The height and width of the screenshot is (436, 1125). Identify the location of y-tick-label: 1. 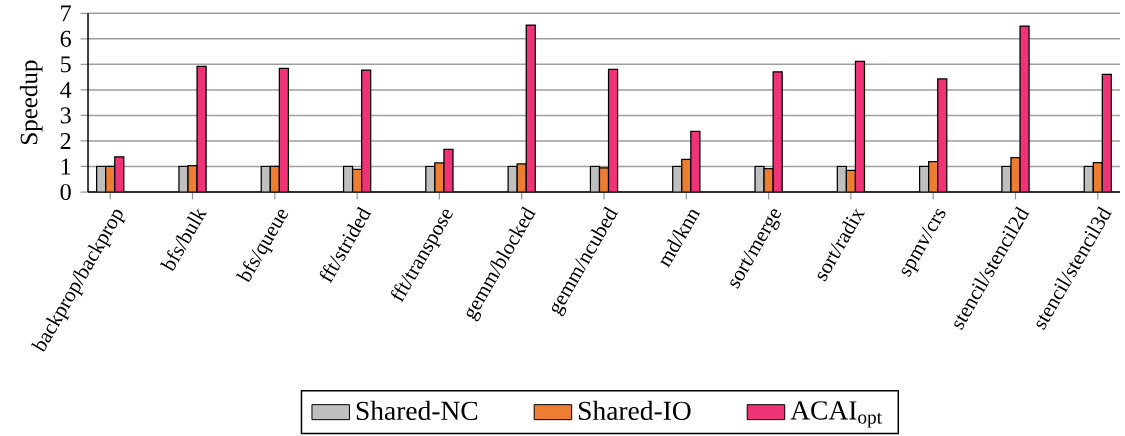
(66, 166).